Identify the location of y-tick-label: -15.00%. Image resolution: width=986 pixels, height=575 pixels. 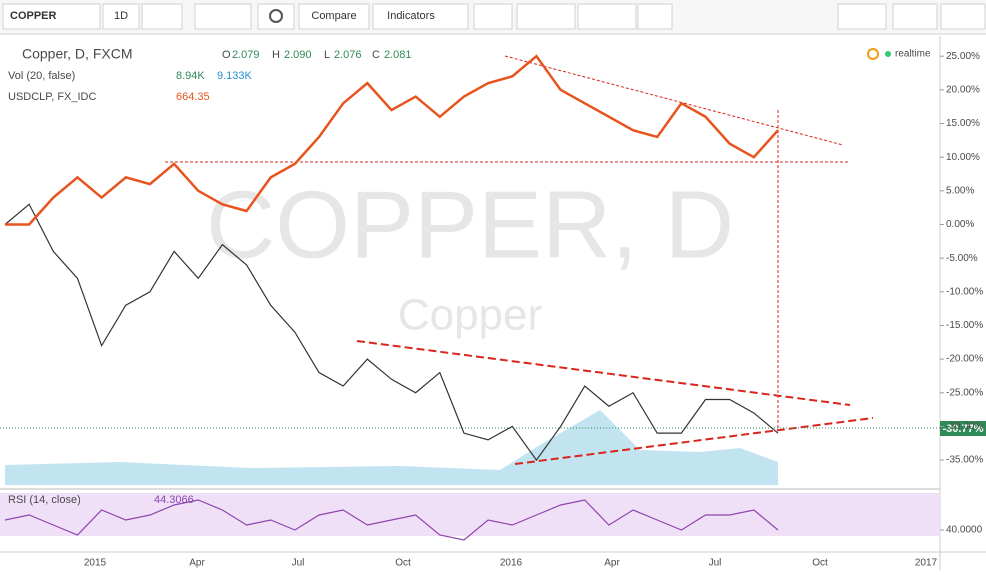
(964, 325).